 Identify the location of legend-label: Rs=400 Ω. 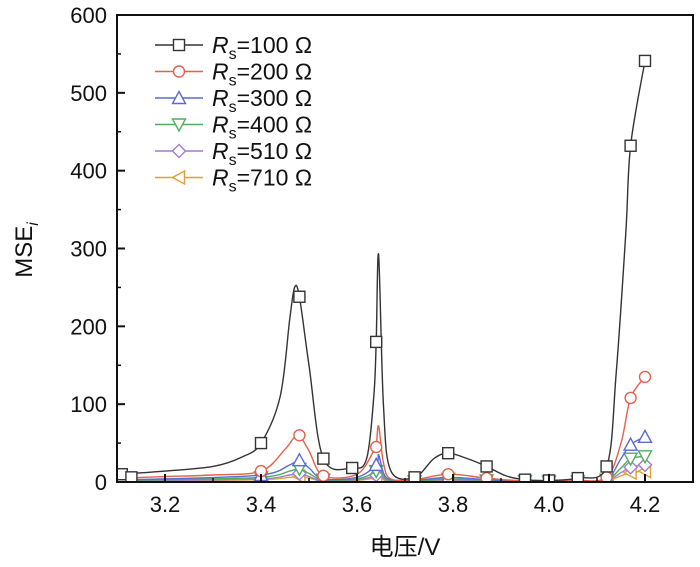
(262, 127).